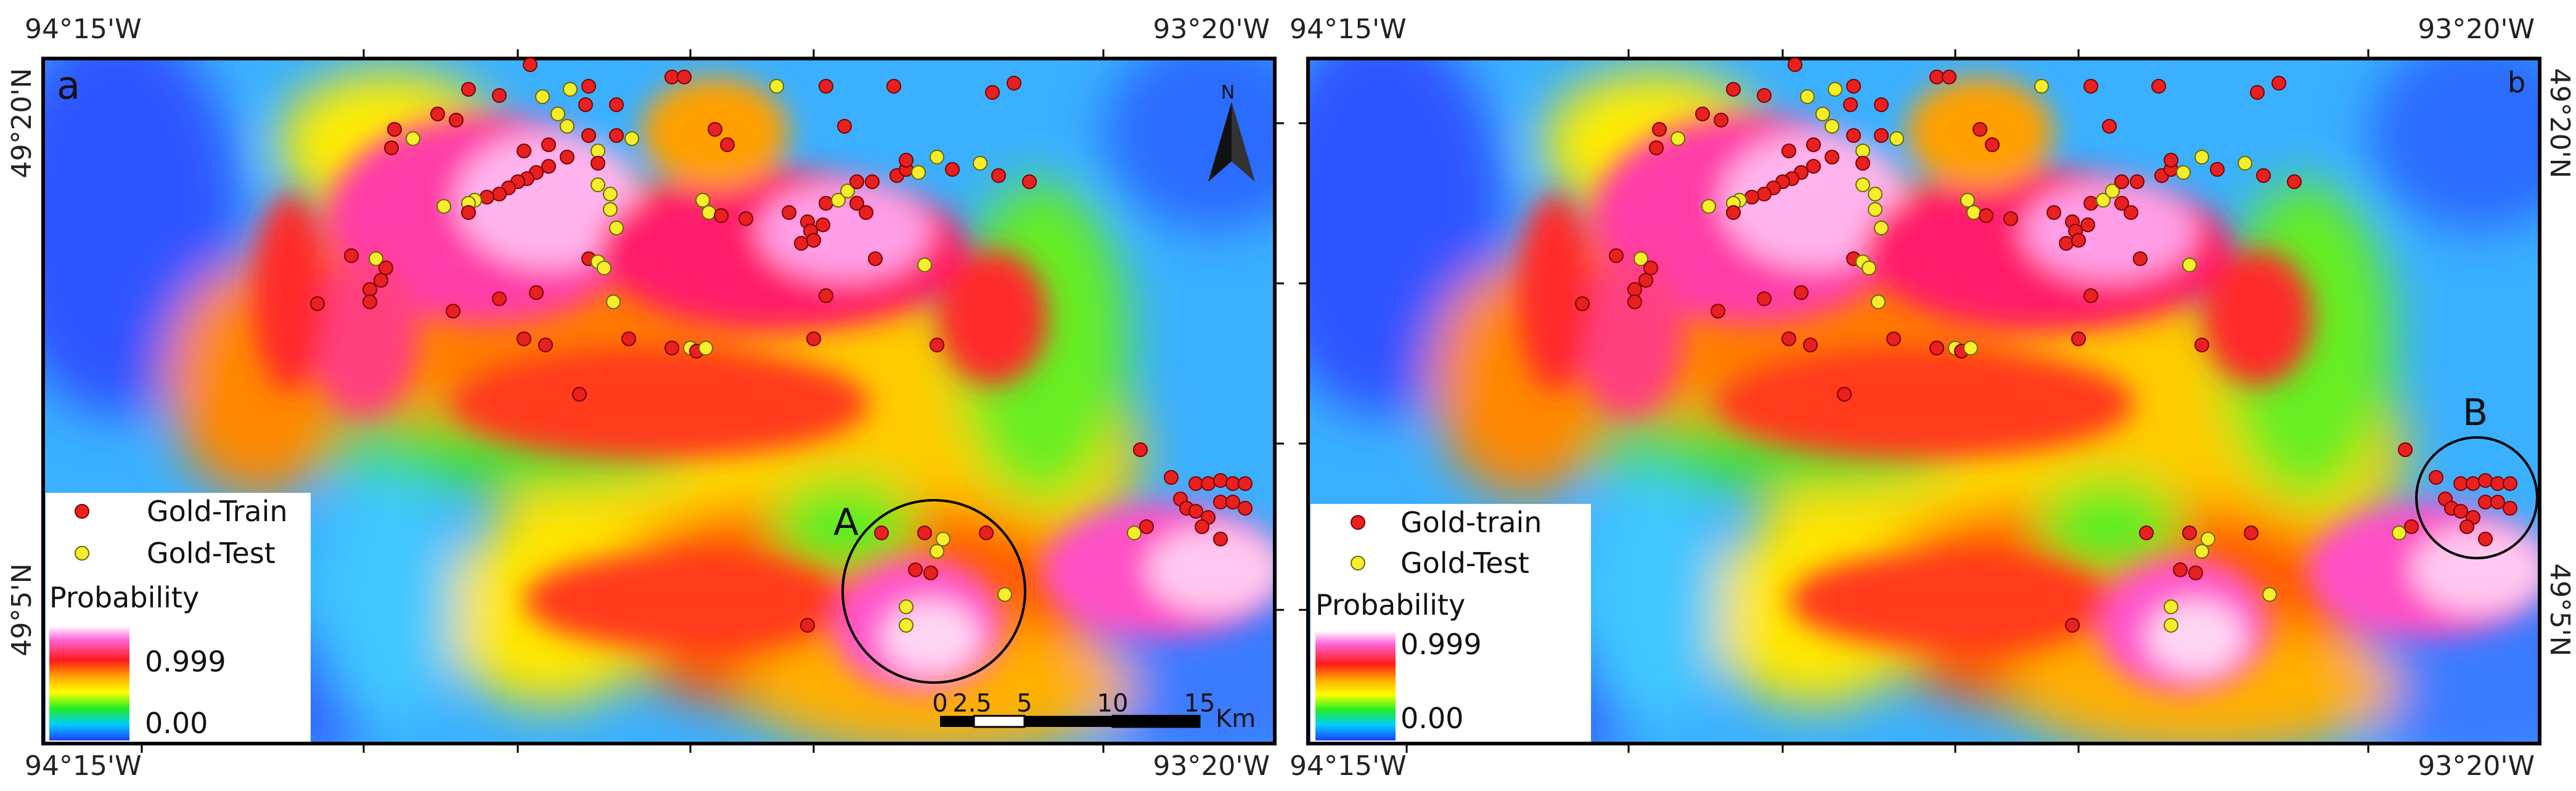  What do you see at coordinates (1200, 703) in the screenshot?
I see `scale-tick-15: 15` at bounding box center [1200, 703].